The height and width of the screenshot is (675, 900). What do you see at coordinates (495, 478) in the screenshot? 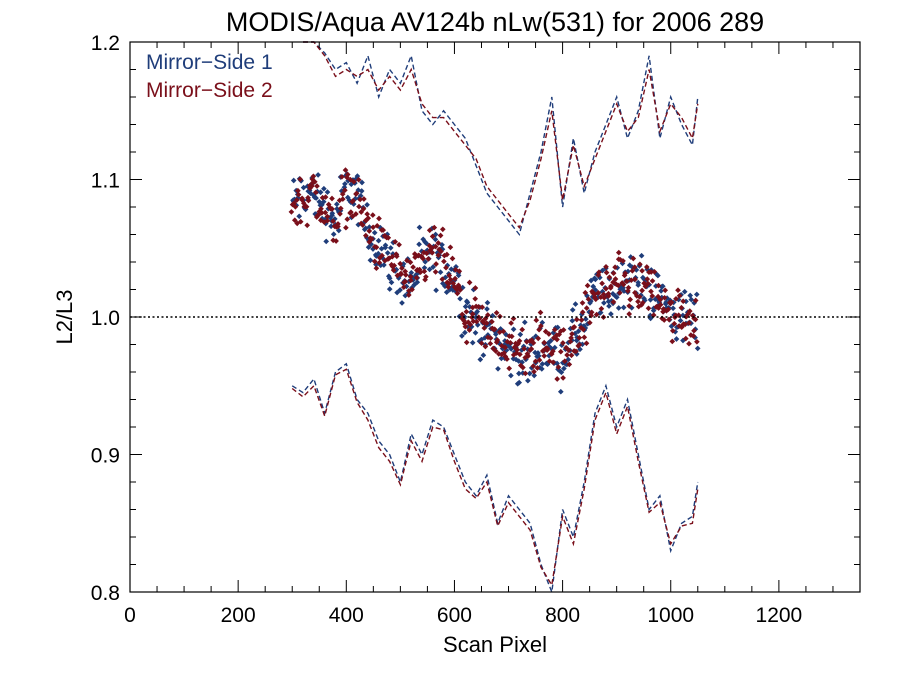
I see `series-2-lower-line` at bounding box center [495, 478].